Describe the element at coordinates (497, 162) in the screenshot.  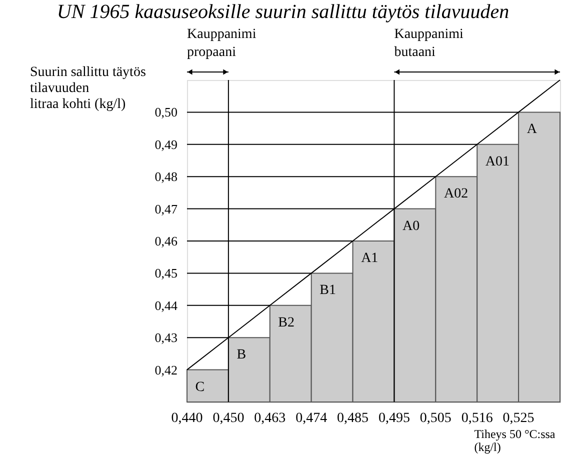
I see `data-label: A01` at that location.